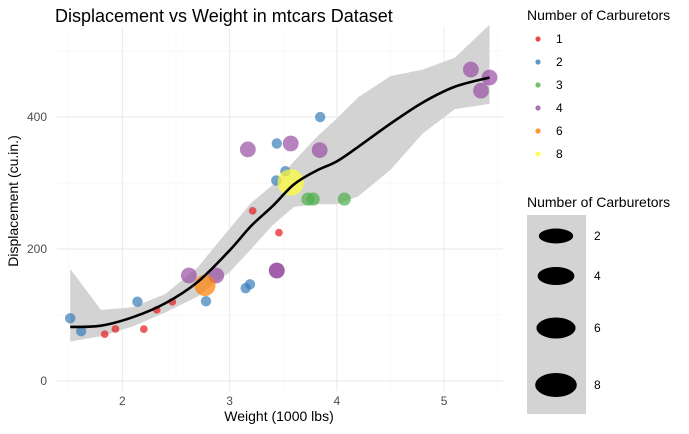 The image size is (689, 434). Describe the element at coordinates (598, 202) in the screenshot. I see `size-legend-title: Number of Carburetors` at that location.